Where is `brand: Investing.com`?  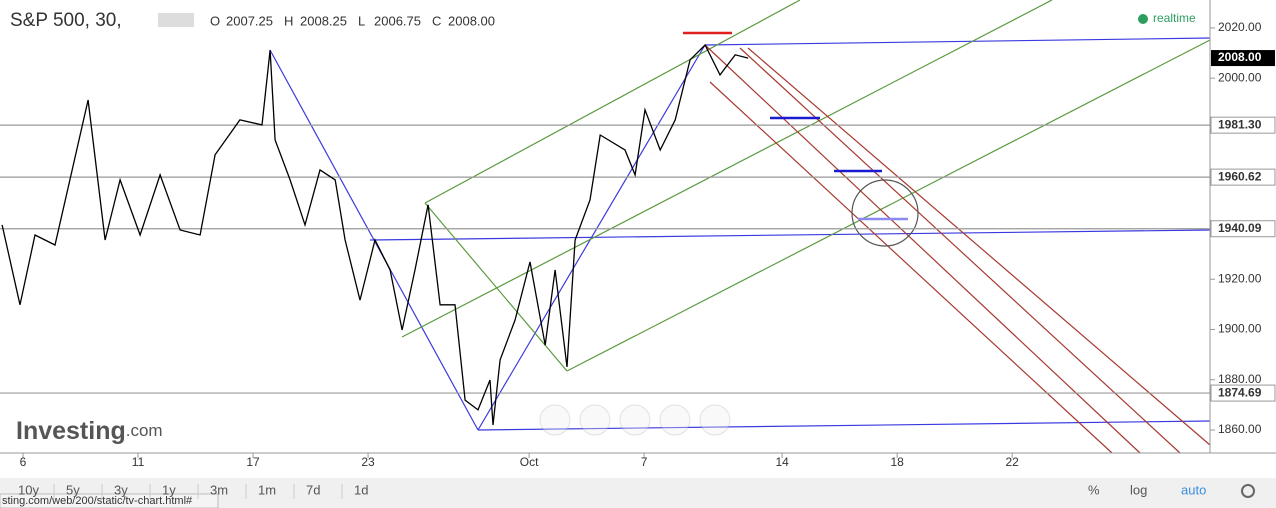
brand: Investing.com is located at coordinates (89, 431).